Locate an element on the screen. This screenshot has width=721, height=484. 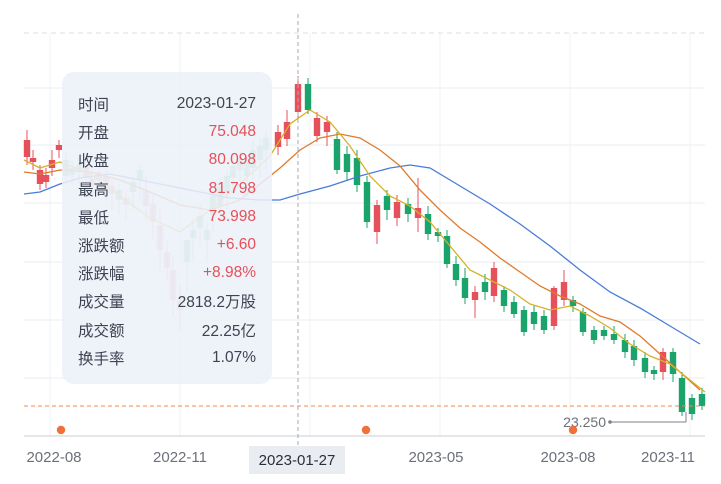
tooltip-value: 80.098 is located at coordinates (232, 160).